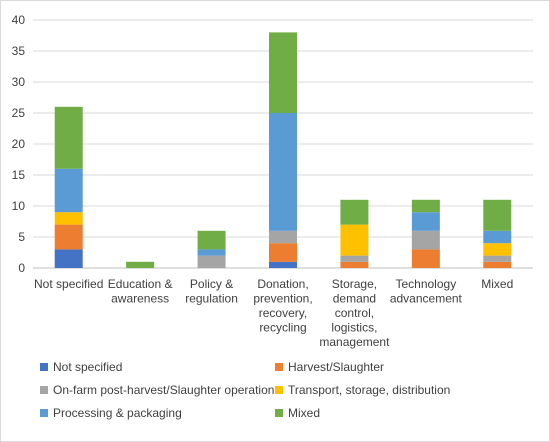  What do you see at coordinates (88, 367) in the screenshot?
I see `legend-label: Not specified` at bounding box center [88, 367].